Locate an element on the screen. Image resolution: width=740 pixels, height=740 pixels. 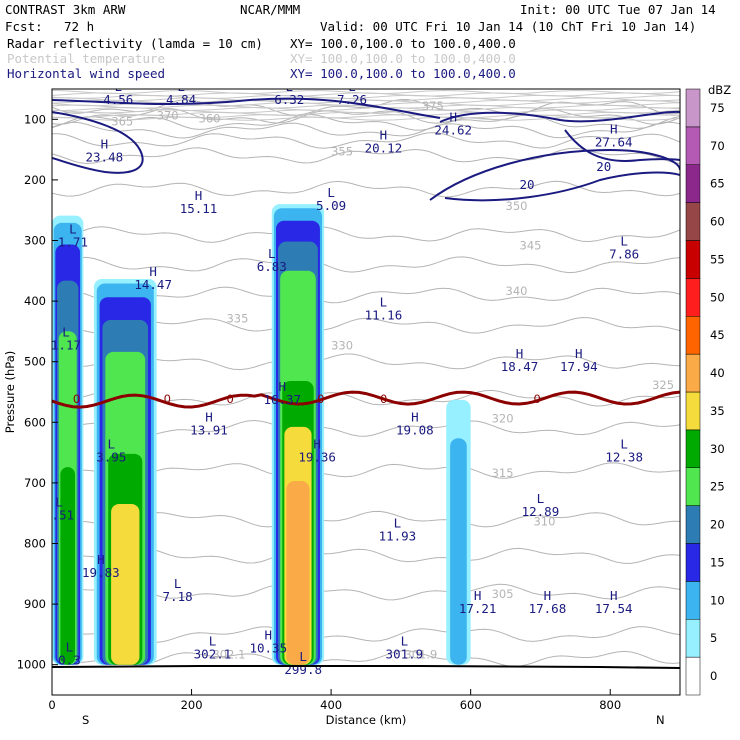
extremum-value: 19.08 is located at coordinates (415, 429).